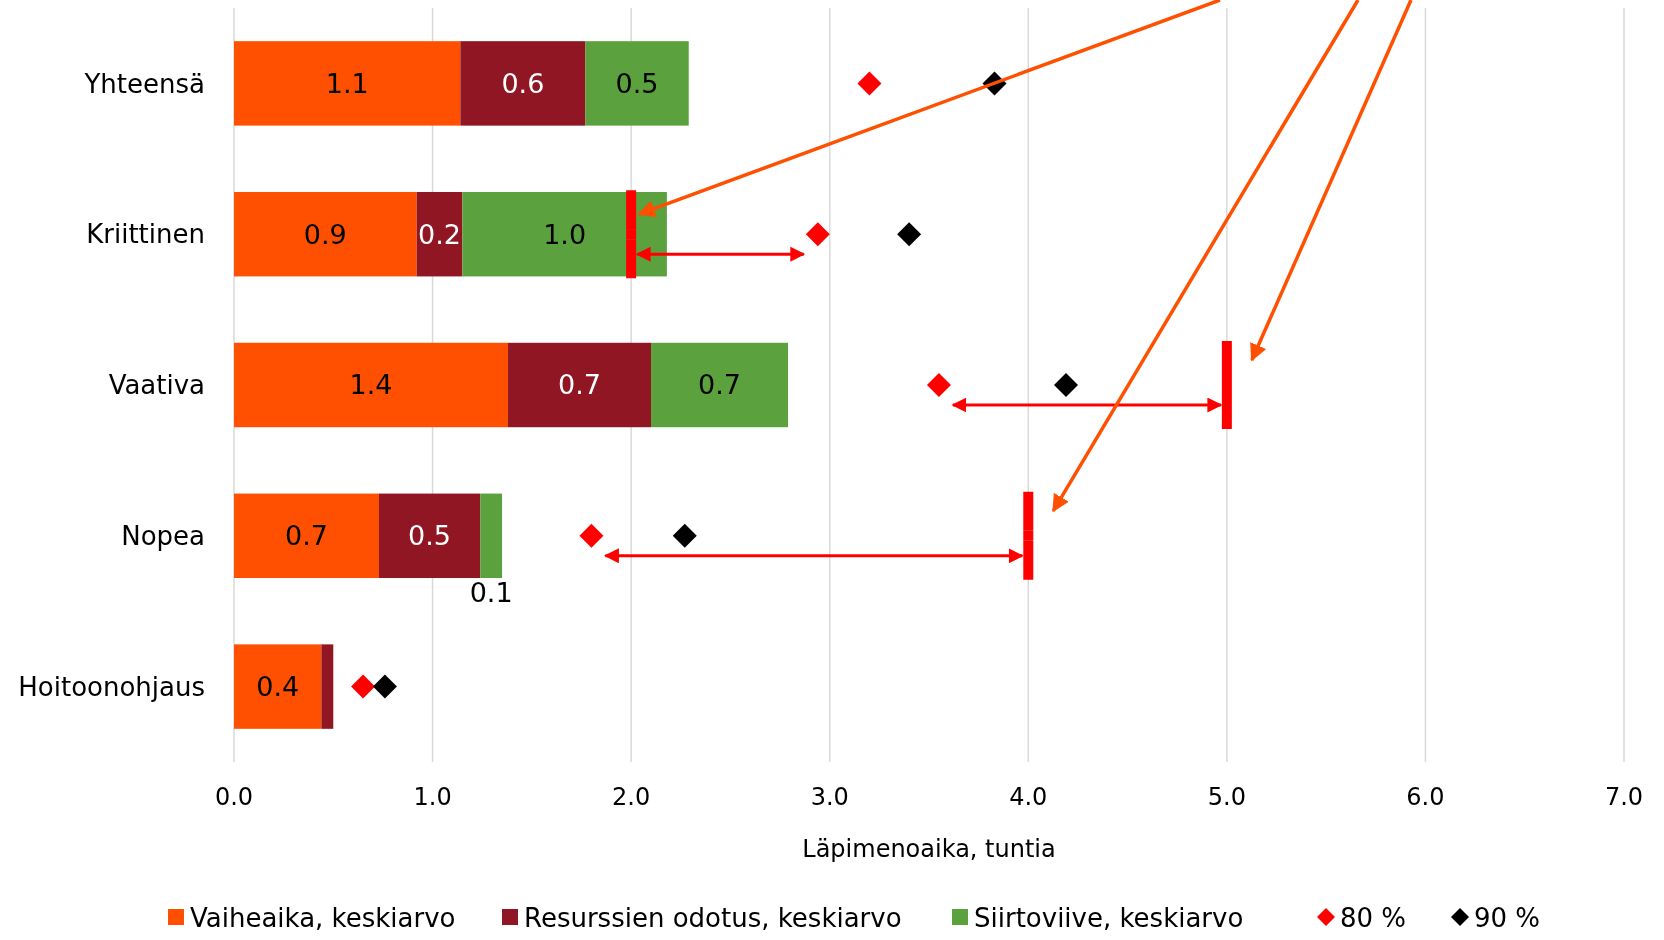 Image resolution: width=1664 pixels, height=940 pixels. I want to click on x-tick-label: 0.0, so click(234, 797).